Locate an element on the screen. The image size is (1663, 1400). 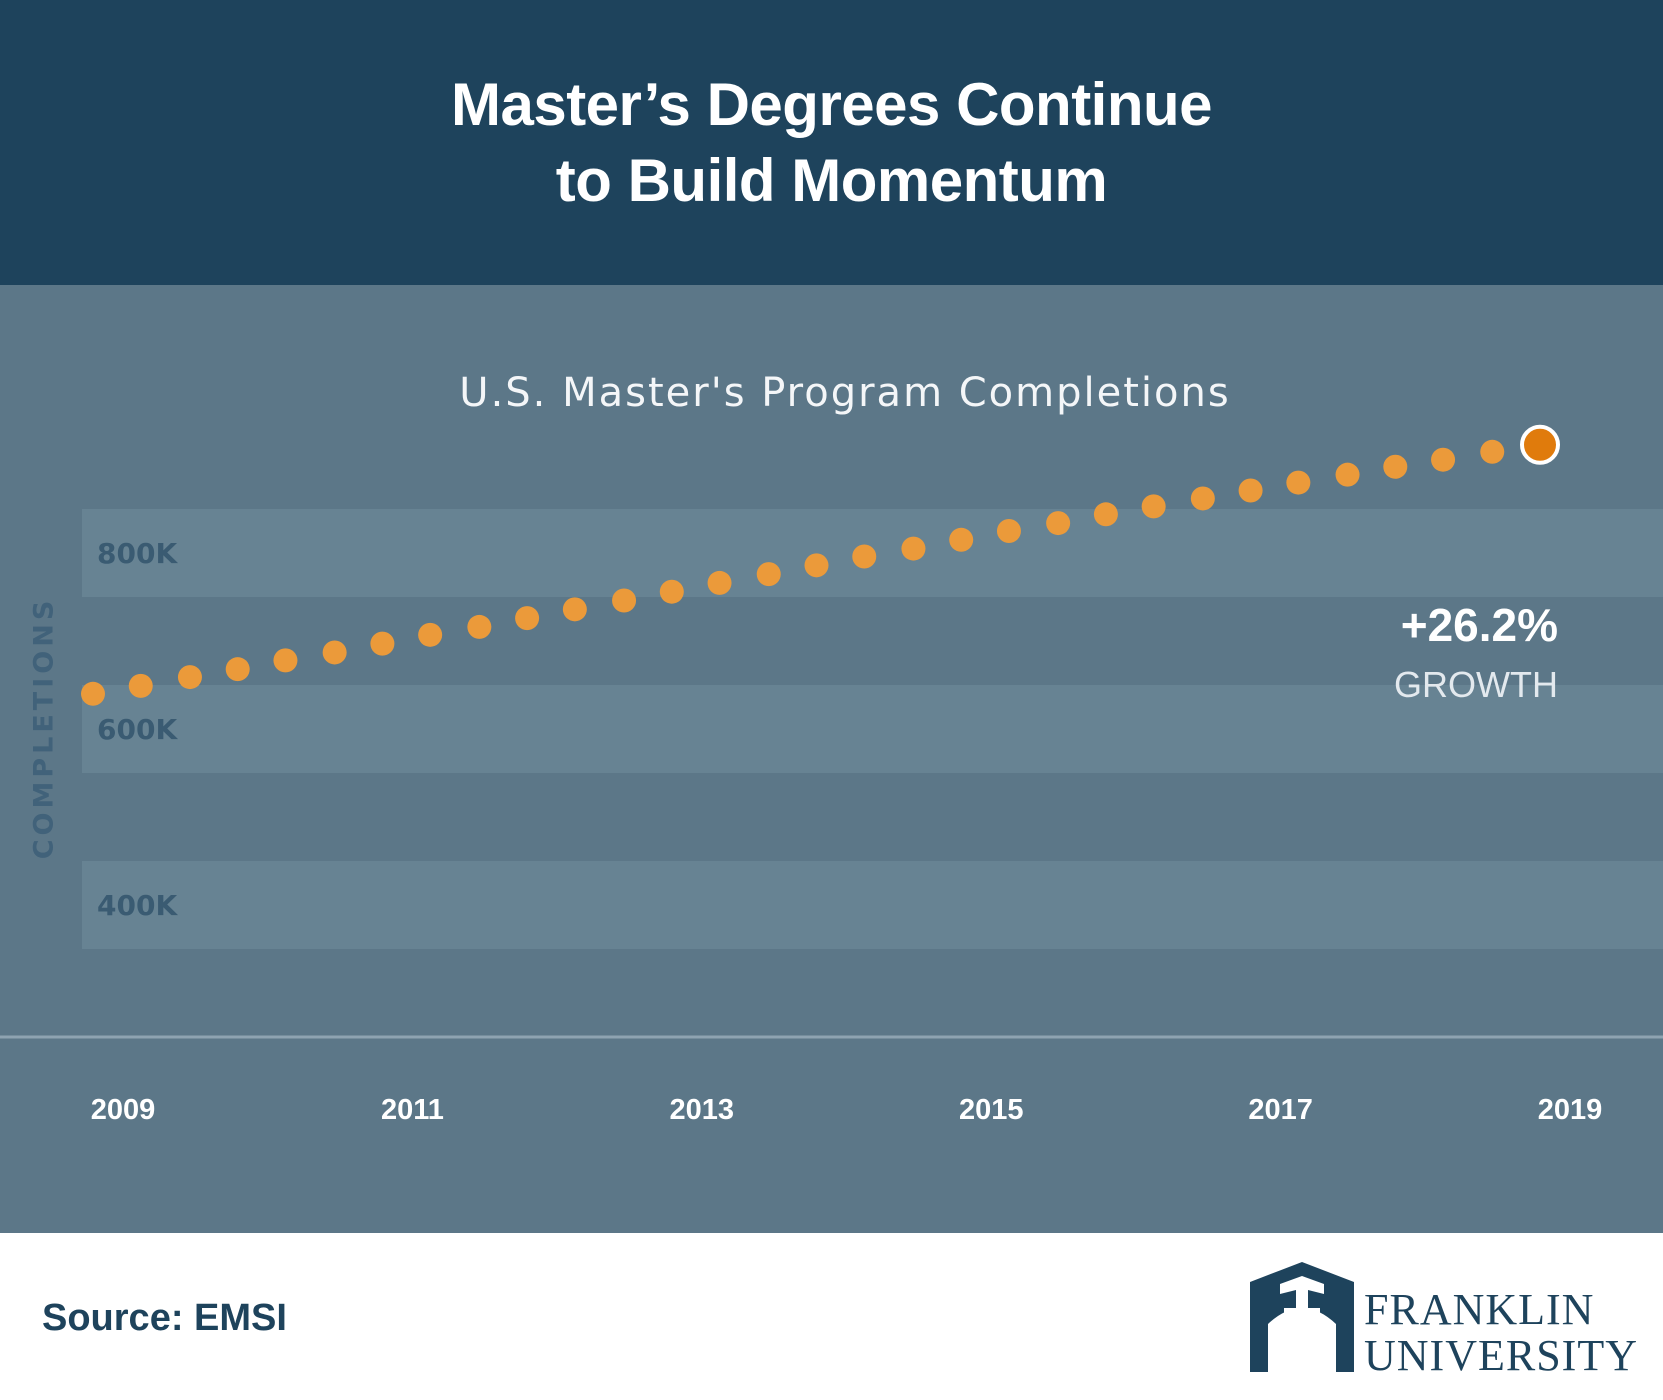
x-tick-label: 2017 is located at coordinates (1280, 1110).